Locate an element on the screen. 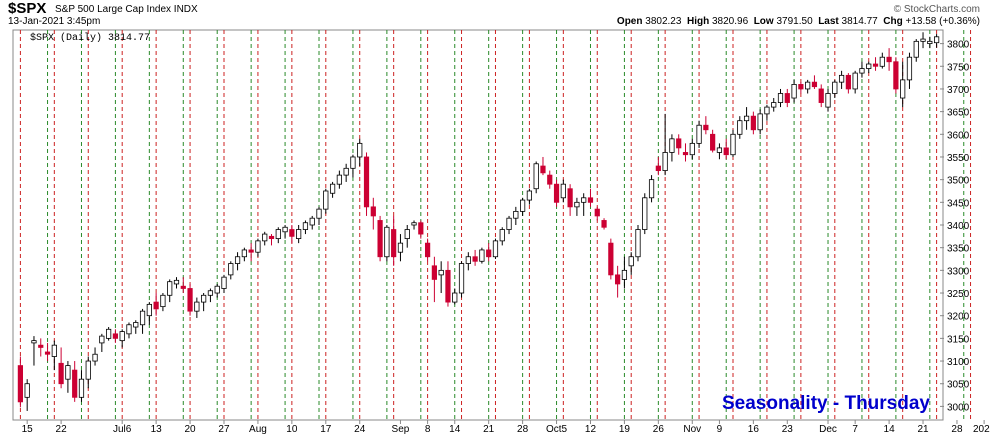  y-tick-label: 3300 is located at coordinates (958, 271).